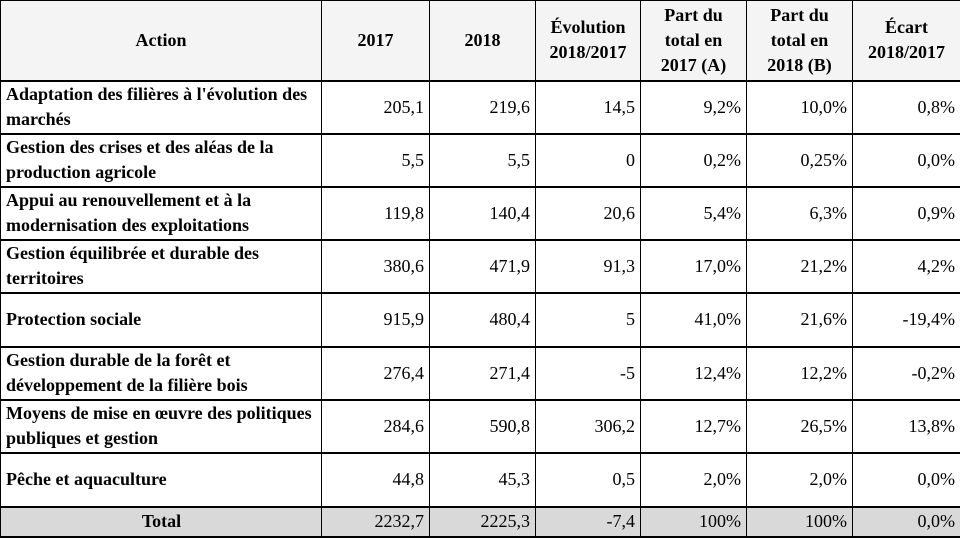 The height and width of the screenshot is (538, 960). Describe the element at coordinates (376, 41) in the screenshot. I see `header-2017: 2017` at that location.